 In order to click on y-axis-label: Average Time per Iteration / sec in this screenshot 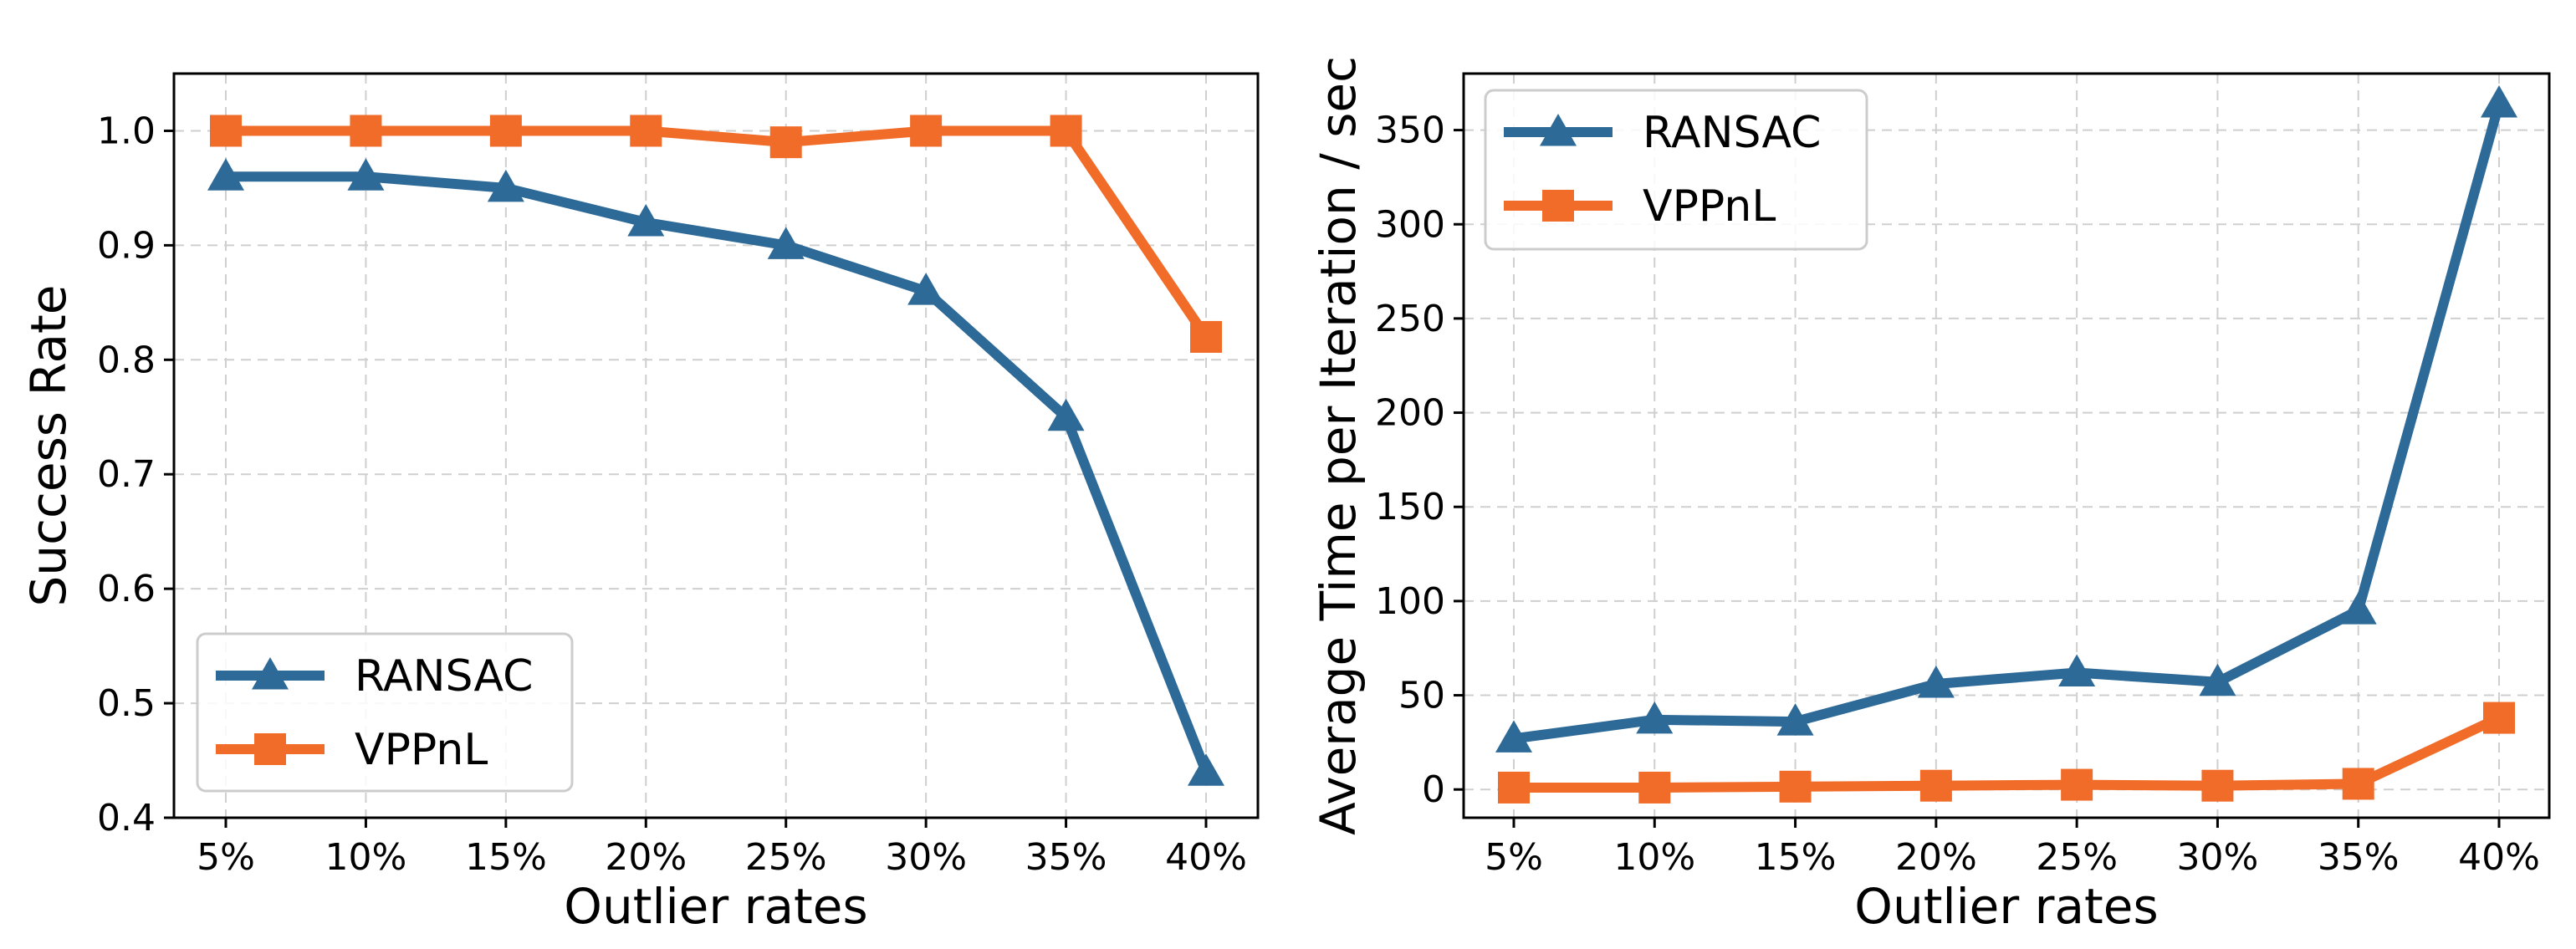, I will do `click(1338, 446)`.